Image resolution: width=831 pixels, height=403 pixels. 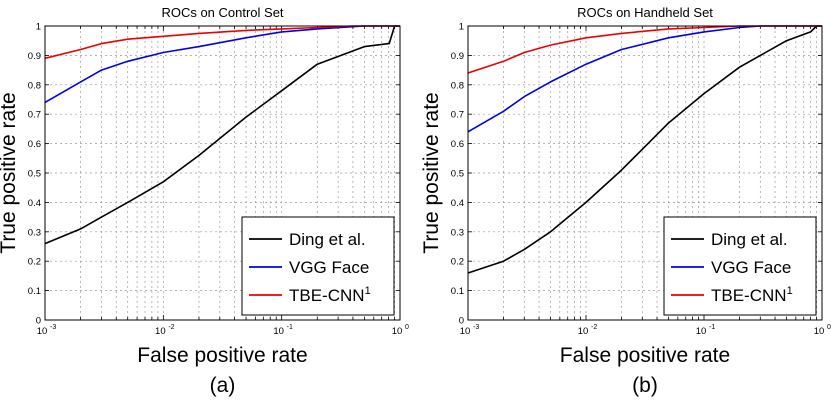 I want to click on panel-label: (a), so click(x=223, y=385).